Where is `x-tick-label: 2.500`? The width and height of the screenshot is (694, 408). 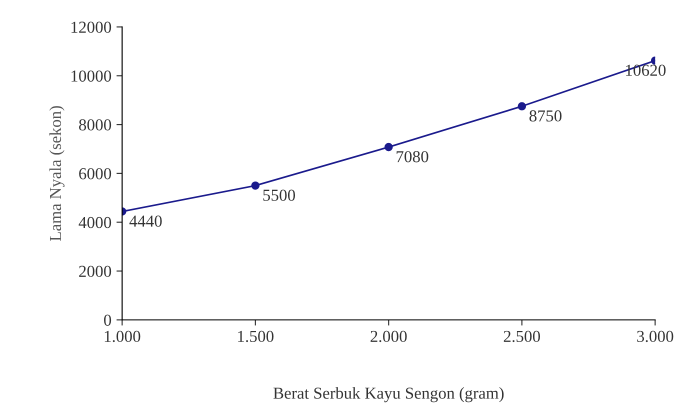 x-tick-label: 2.500 is located at coordinates (522, 336).